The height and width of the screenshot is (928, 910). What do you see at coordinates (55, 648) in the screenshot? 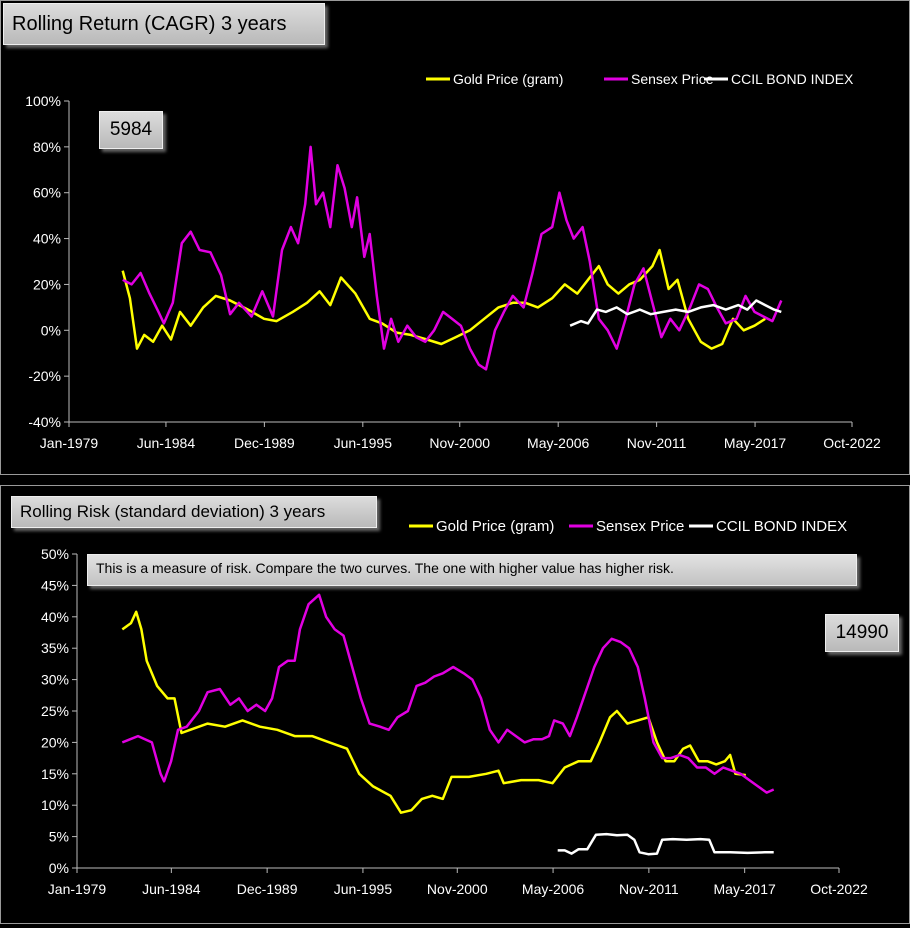
I see `y-tick-label: 35%` at bounding box center [55, 648].